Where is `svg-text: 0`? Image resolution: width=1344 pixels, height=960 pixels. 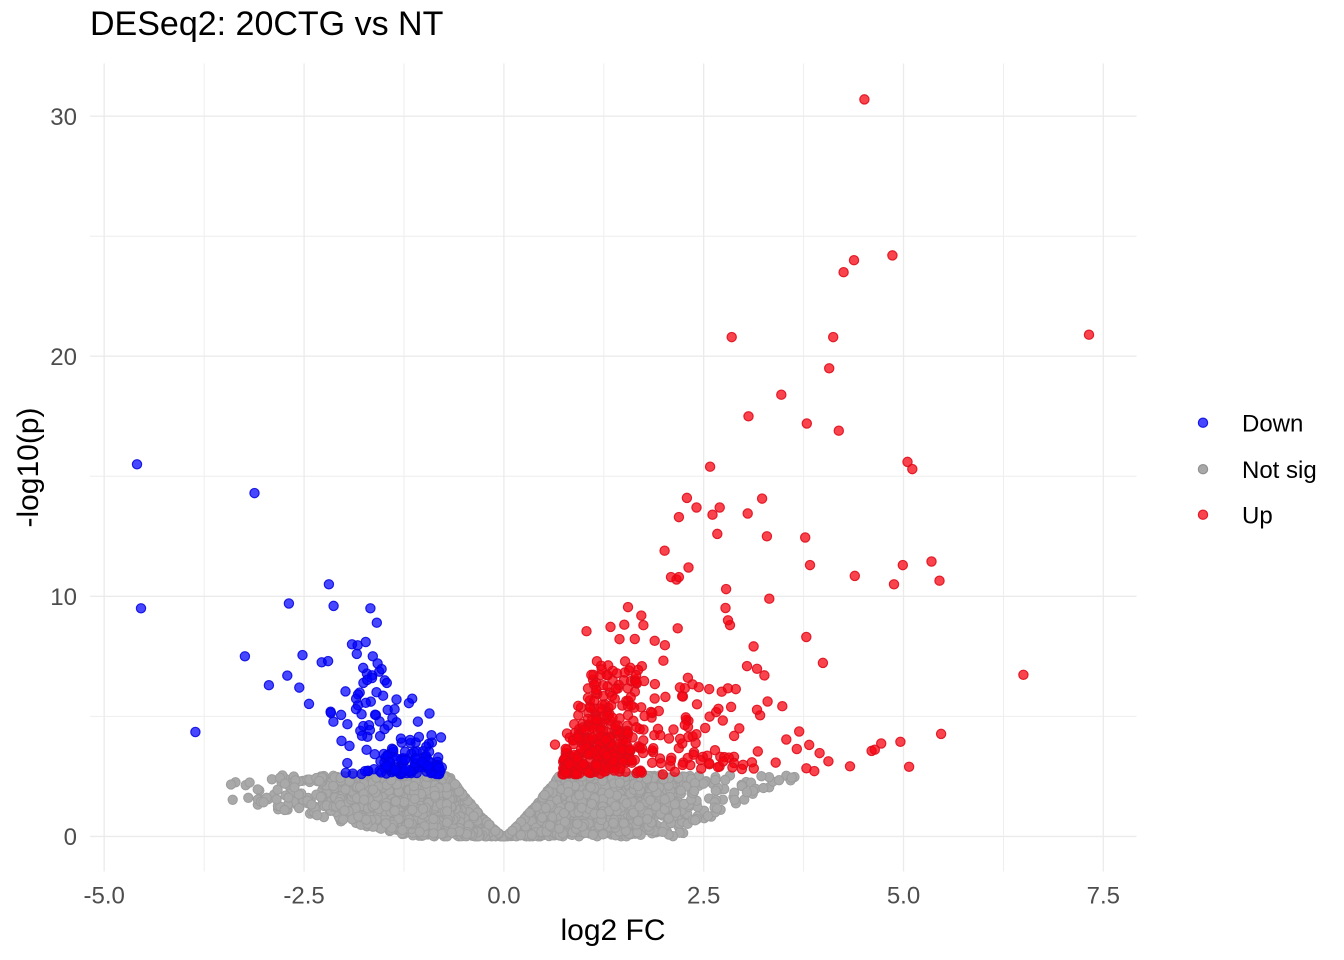 svg-text: 0 is located at coordinates (70, 837).